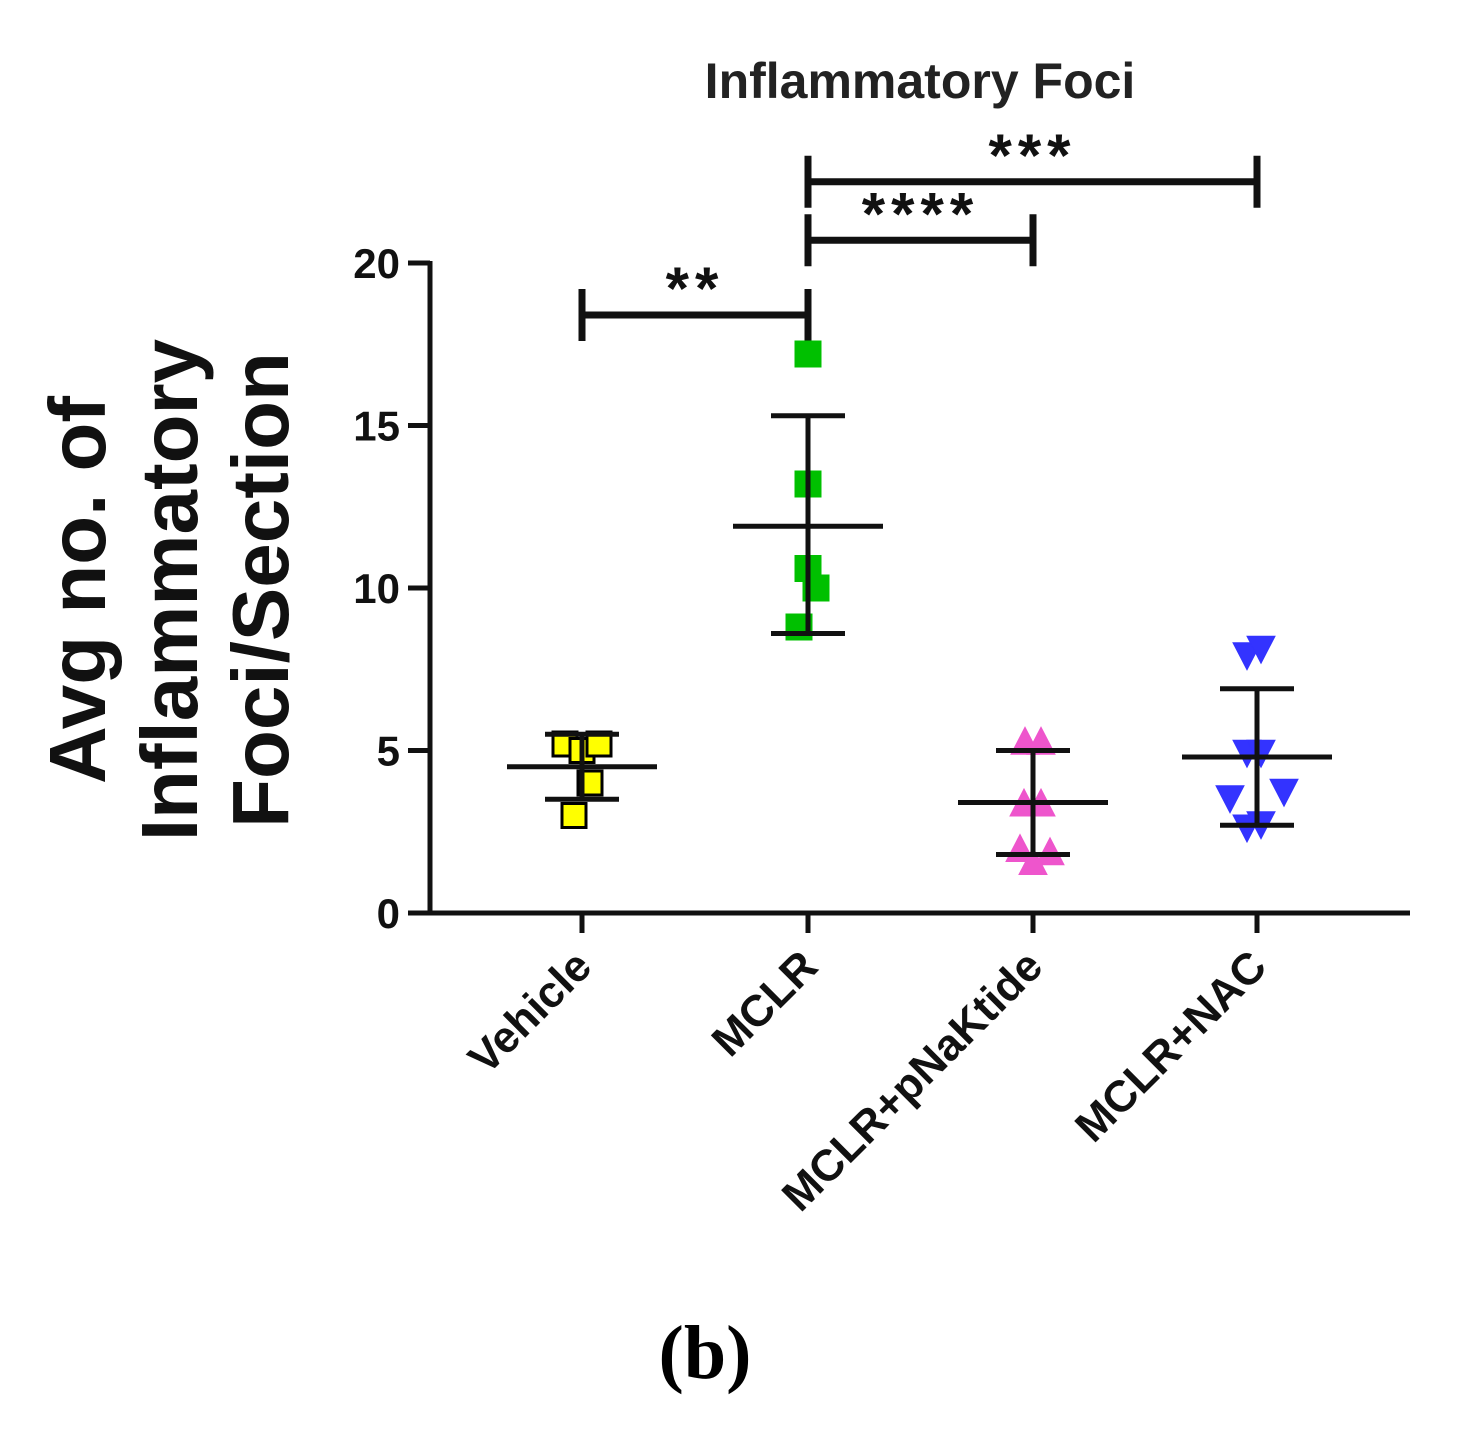  What do you see at coordinates (920, 213) in the screenshot?
I see `sig-label-1: ****` at bounding box center [920, 213].